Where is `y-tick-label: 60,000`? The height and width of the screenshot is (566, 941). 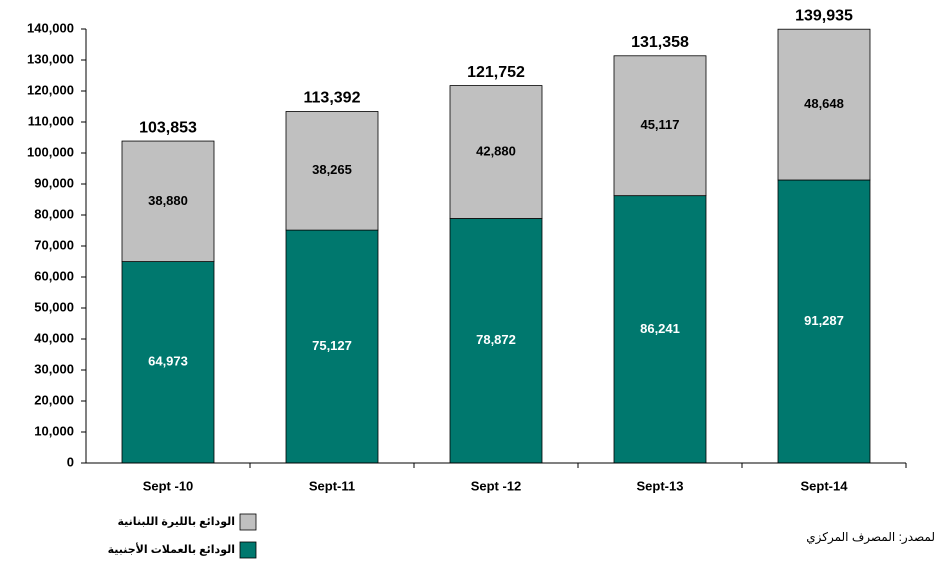 y-tick-label: 60,000 is located at coordinates (54, 275).